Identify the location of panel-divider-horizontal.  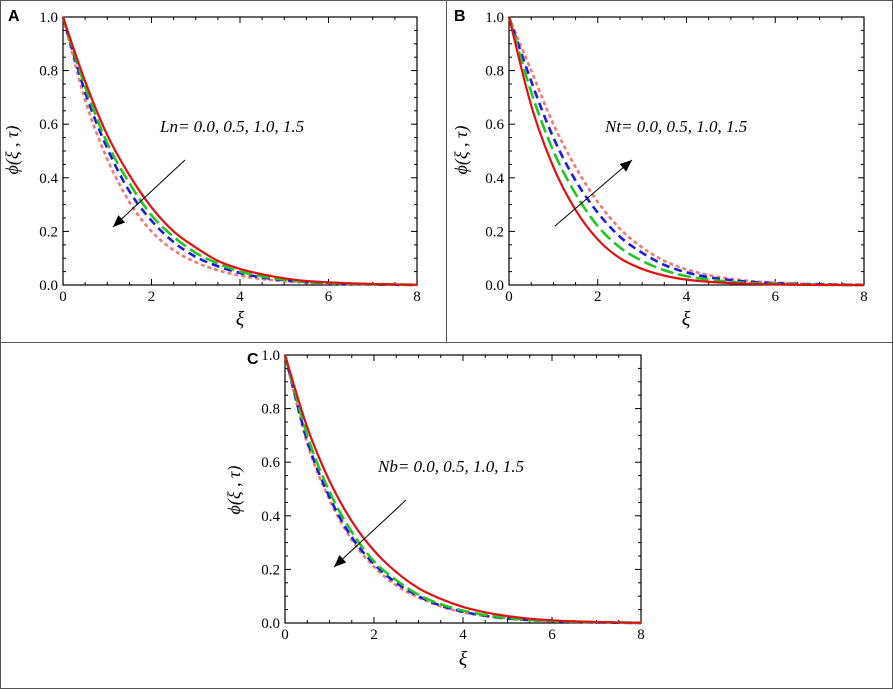
(446, 342).